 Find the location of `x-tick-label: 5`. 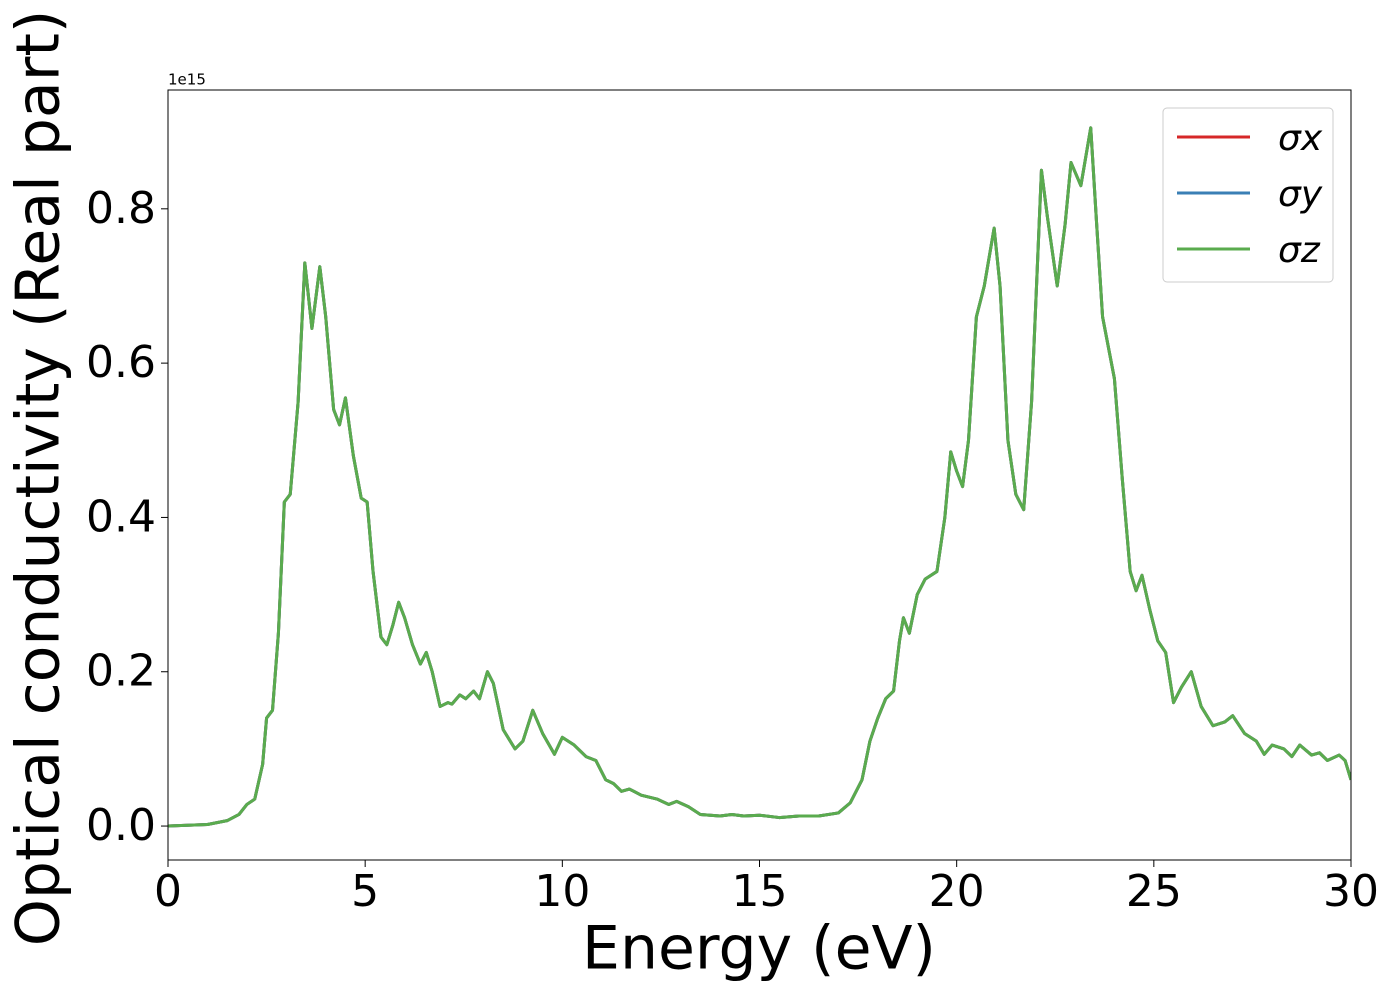

x-tick-label: 5 is located at coordinates (365, 891).